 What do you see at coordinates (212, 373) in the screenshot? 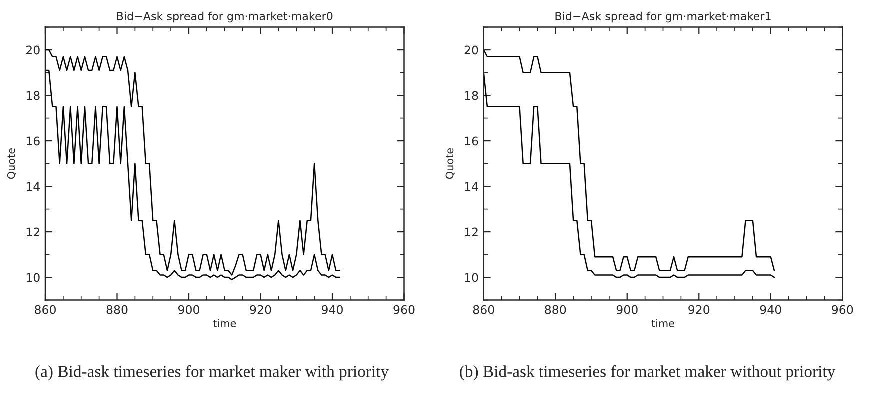
I see `text: (a) Bid-ask timeseries for market maker with priority` at bounding box center [212, 373].